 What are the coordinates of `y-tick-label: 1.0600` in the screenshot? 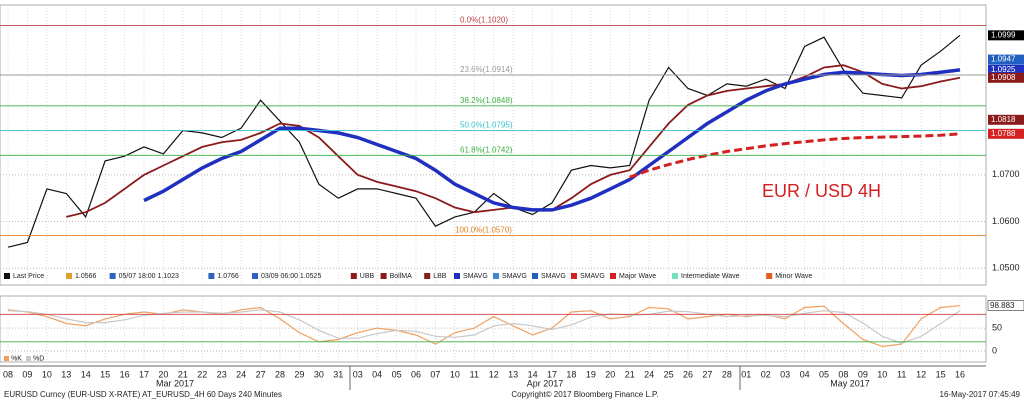 It's located at (1006, 221).